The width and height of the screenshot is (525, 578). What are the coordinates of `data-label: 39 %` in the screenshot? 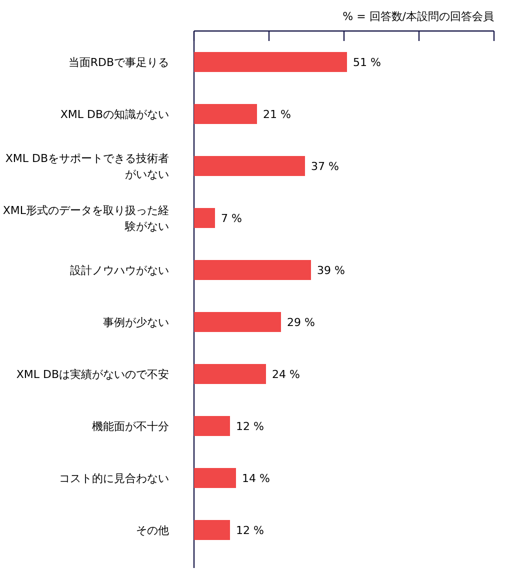 It's located at (331, 270).